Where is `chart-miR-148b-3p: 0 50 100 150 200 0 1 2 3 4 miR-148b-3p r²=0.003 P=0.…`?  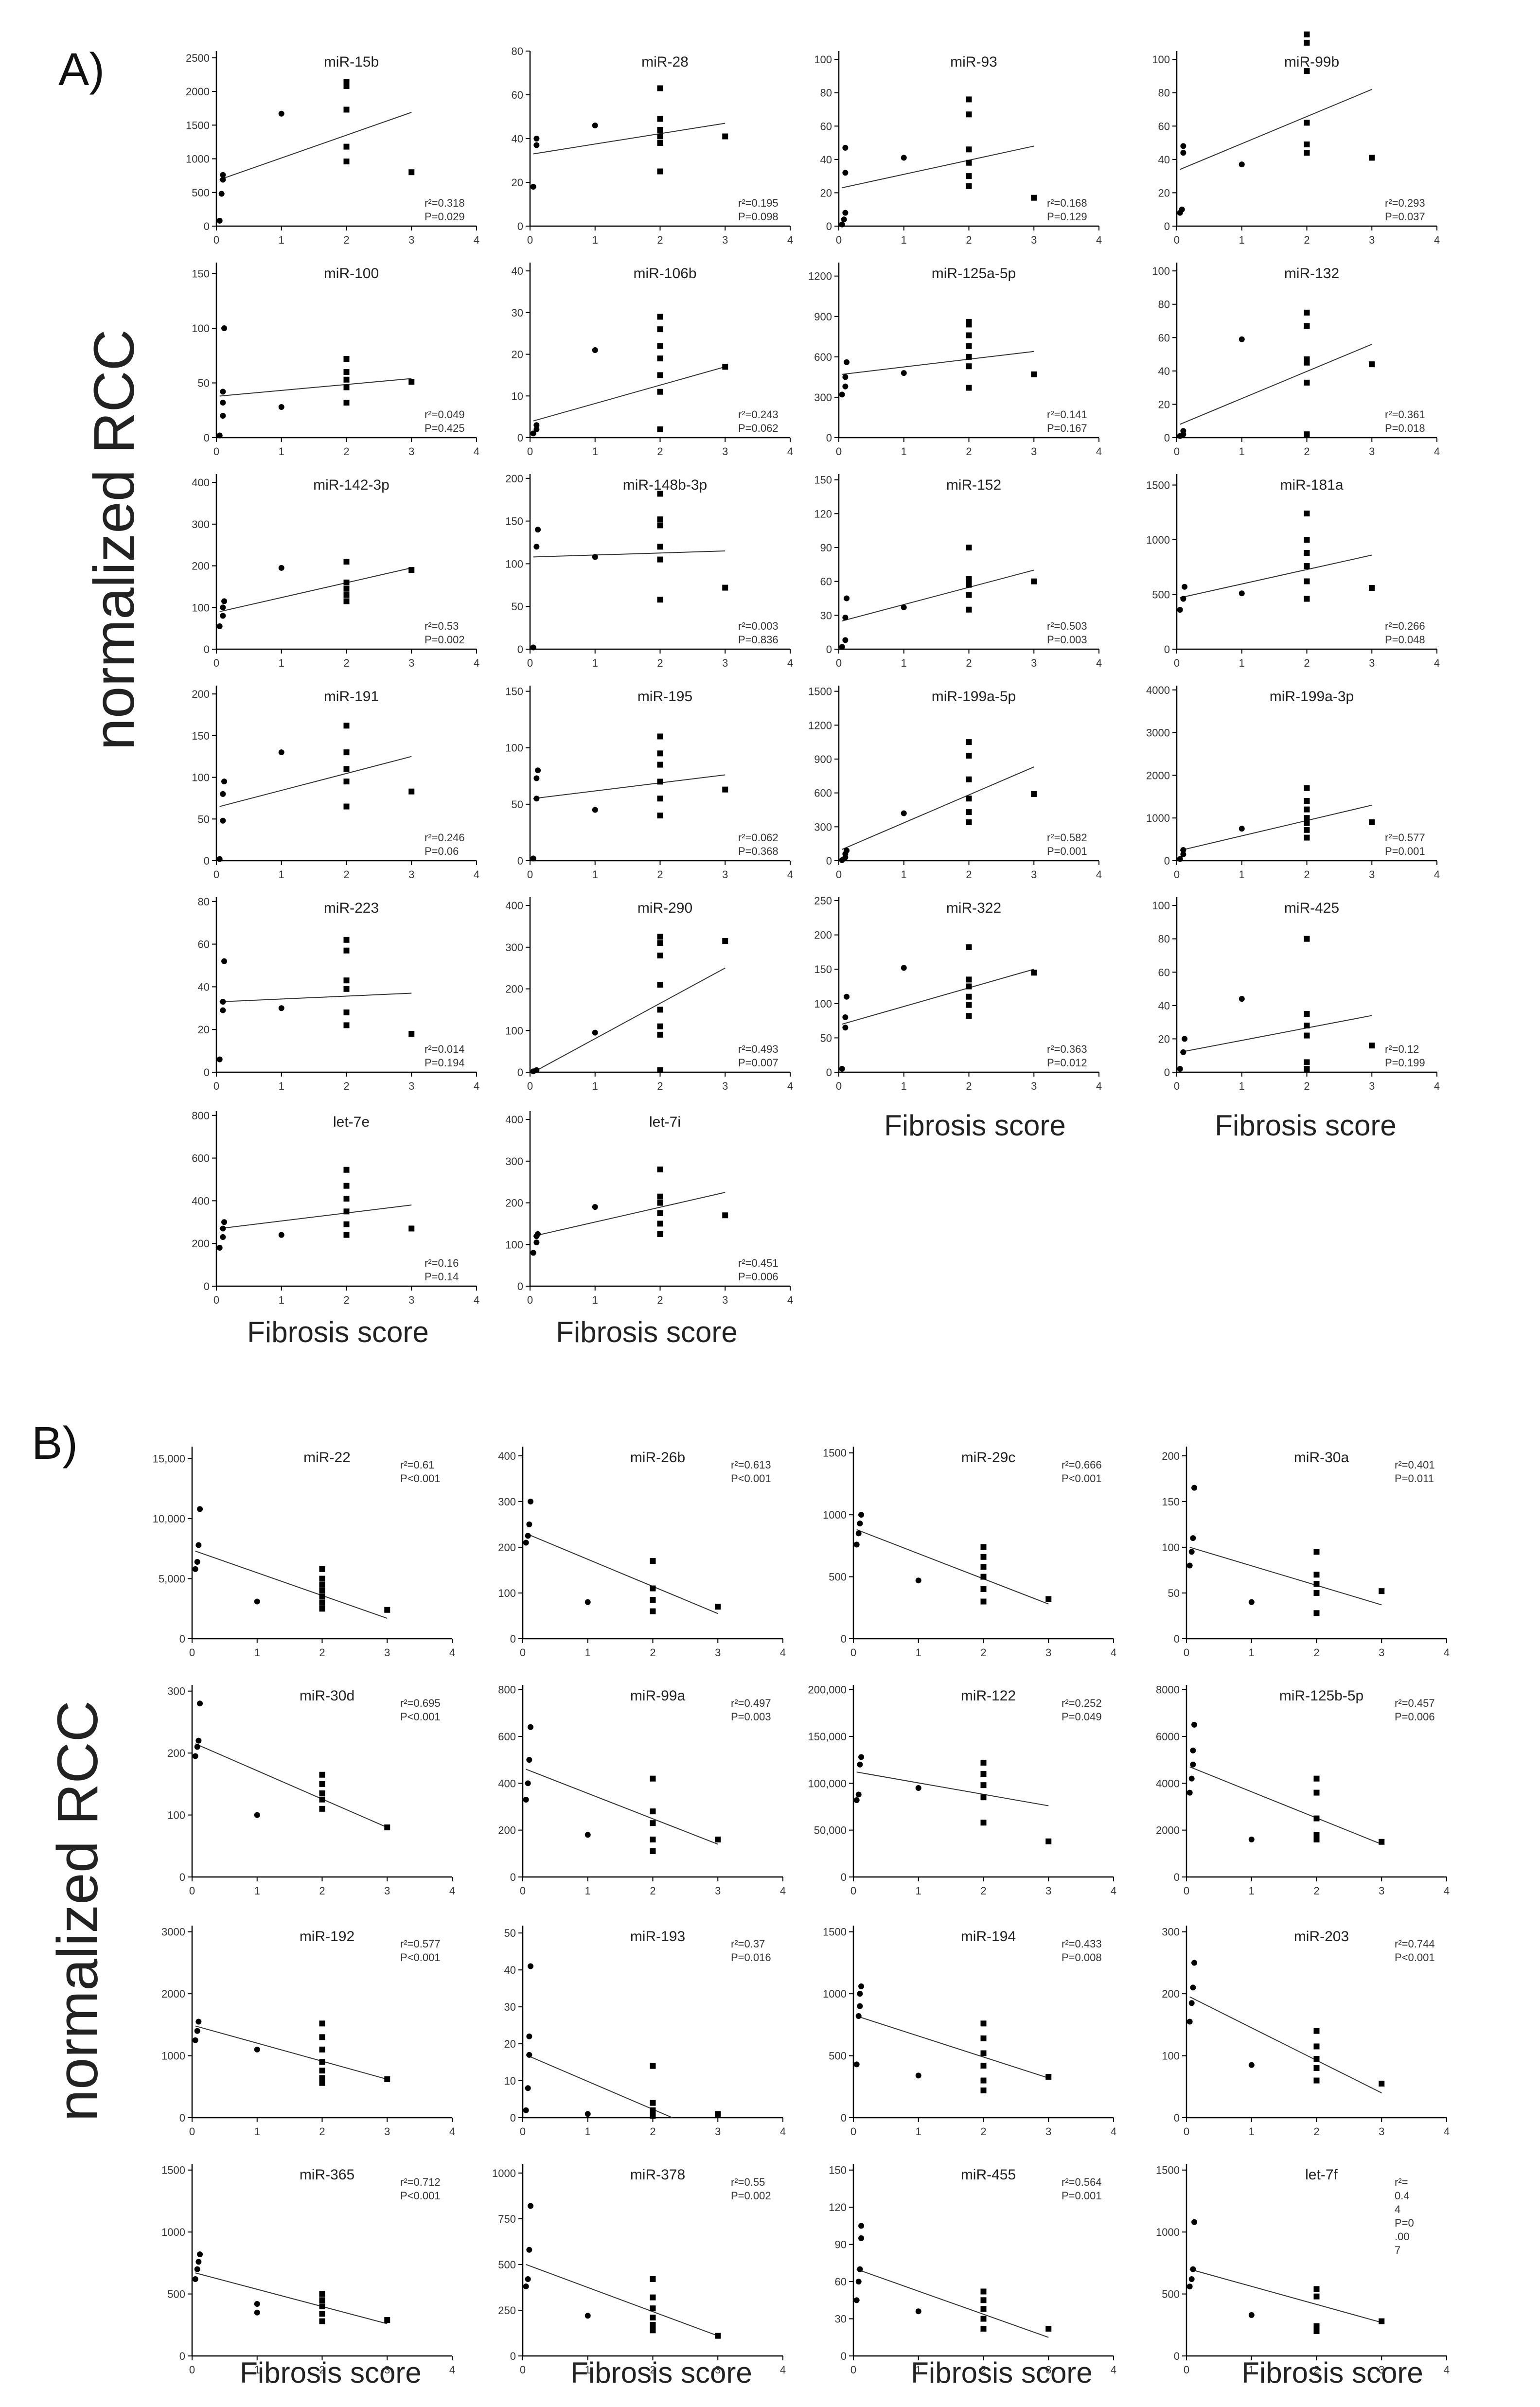 chart-miR-148b-3p: 0 50 100 150 200 0 1 2 3 4 miR-148b-3p r²=0.003 P=0.… is located at coordinates (649, 571).